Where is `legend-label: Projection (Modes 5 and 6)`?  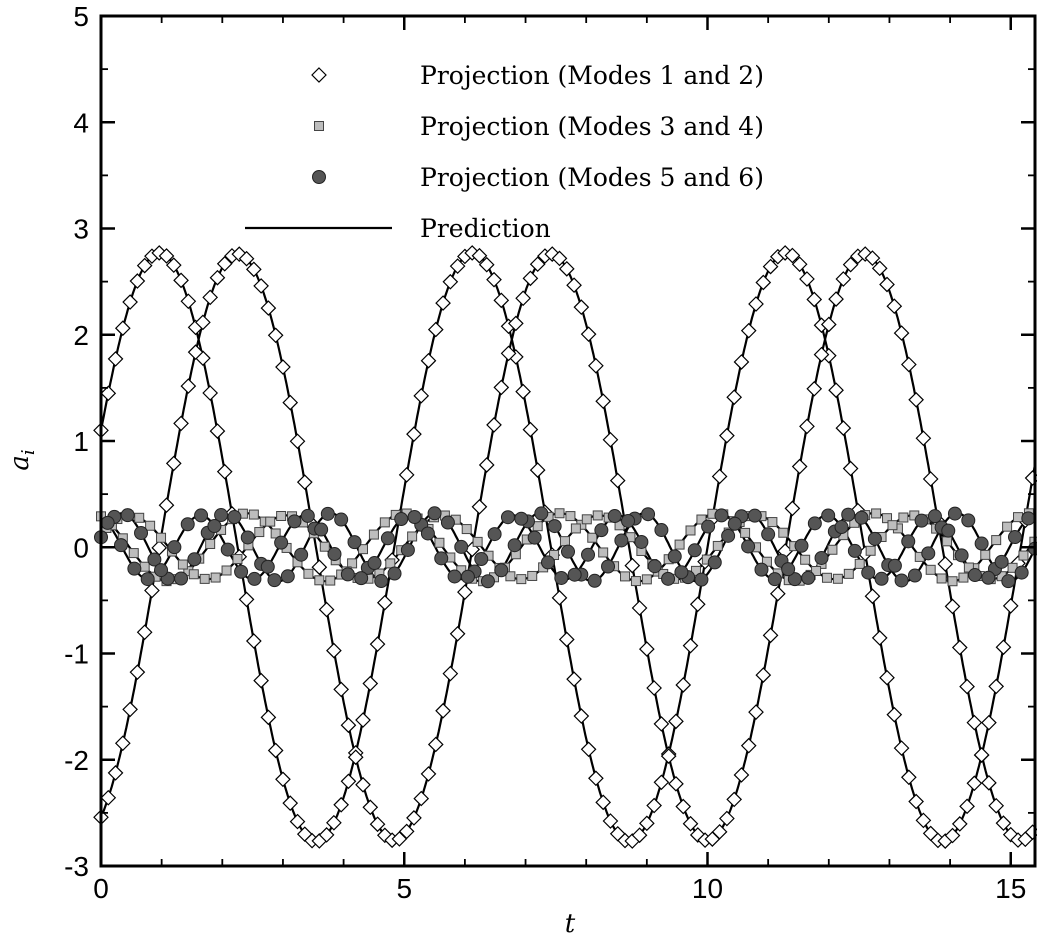 legend-label: Projection (Modes 5 and 6) is located at coordinates (592, 177).